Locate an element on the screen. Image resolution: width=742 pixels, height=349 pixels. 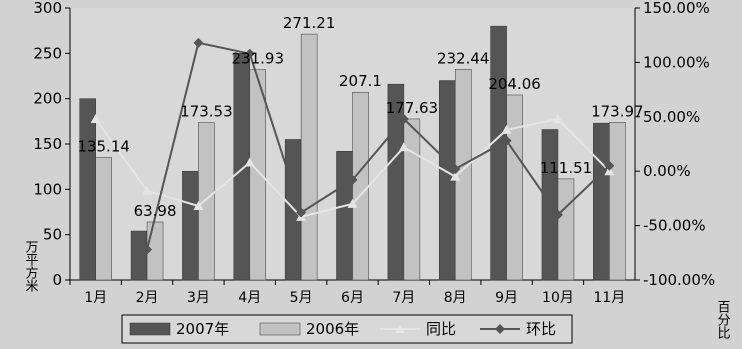
data-label-8: 232.44 is located at coordinates (463, 58).